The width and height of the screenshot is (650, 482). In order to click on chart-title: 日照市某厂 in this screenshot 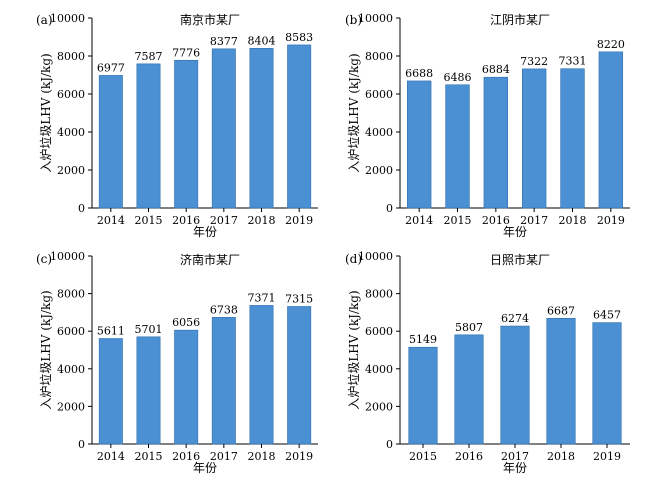, I will do `click(520, 259)`.